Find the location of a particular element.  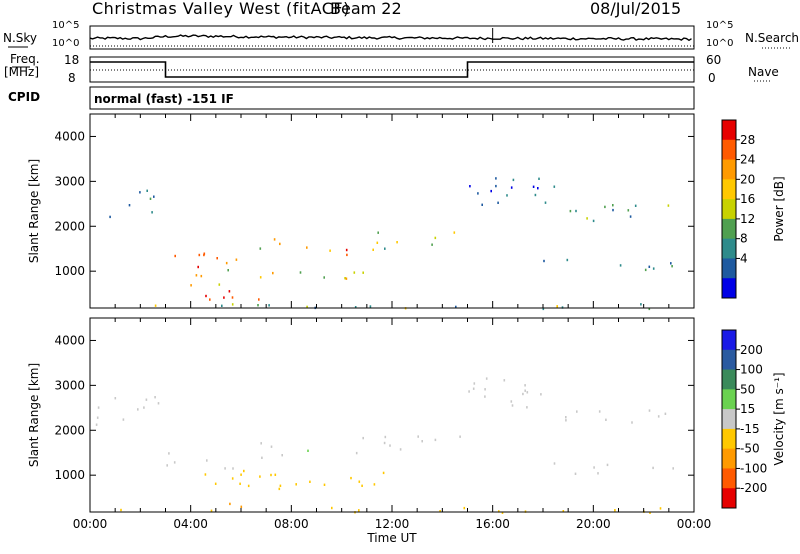

nsky-line is located at coordinates (390, 38).